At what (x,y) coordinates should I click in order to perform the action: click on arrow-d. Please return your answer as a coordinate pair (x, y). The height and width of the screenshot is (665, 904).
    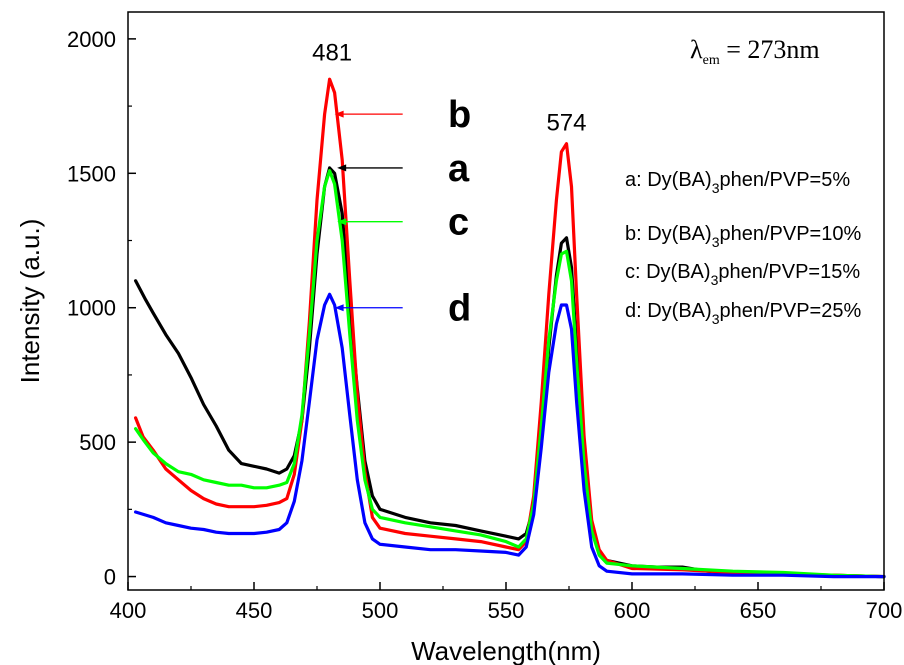
    Looking at the image, I should click on (368, 308).